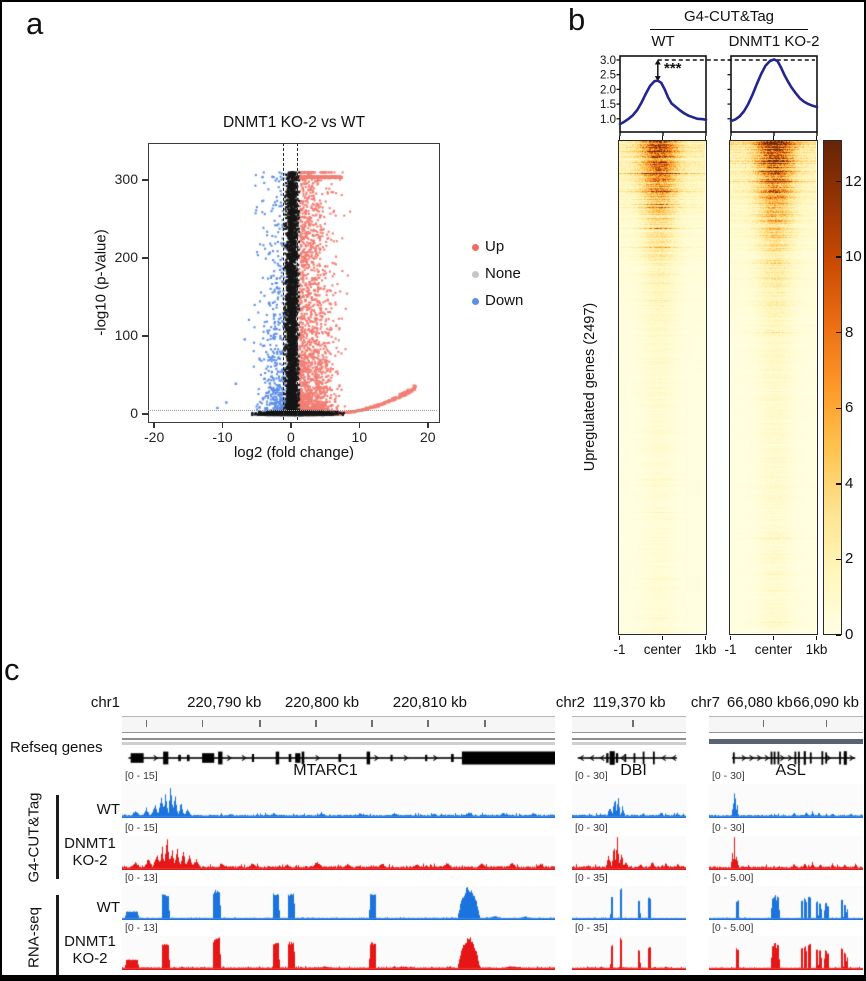  What do you see at coordinates (709, 95) in the screenshot?
I see `g4-profile-plots: 3.0 2.5 2.0 1.5 1.0 ***` at bounding box center [709, 95].